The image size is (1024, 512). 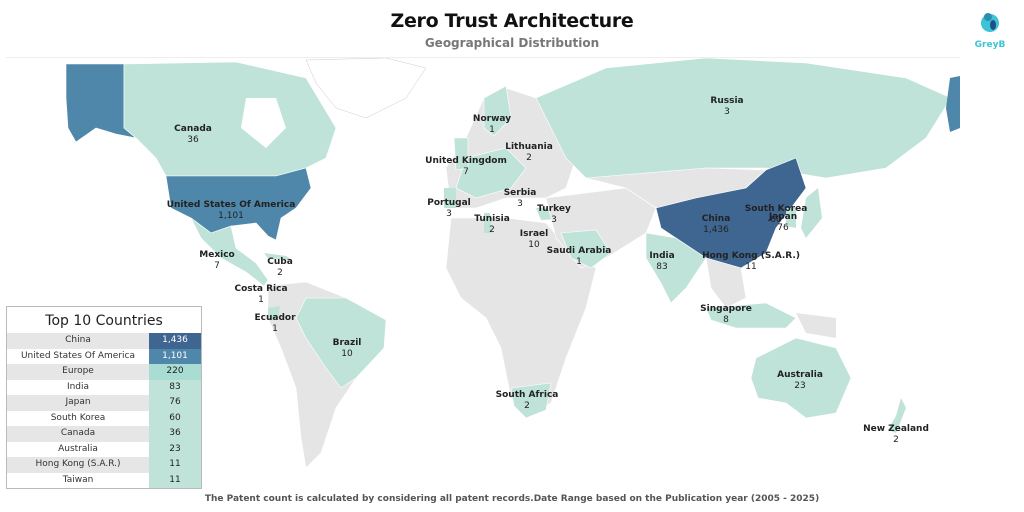 I want to click on country-name: Serbia, so click(x=520, y=193).